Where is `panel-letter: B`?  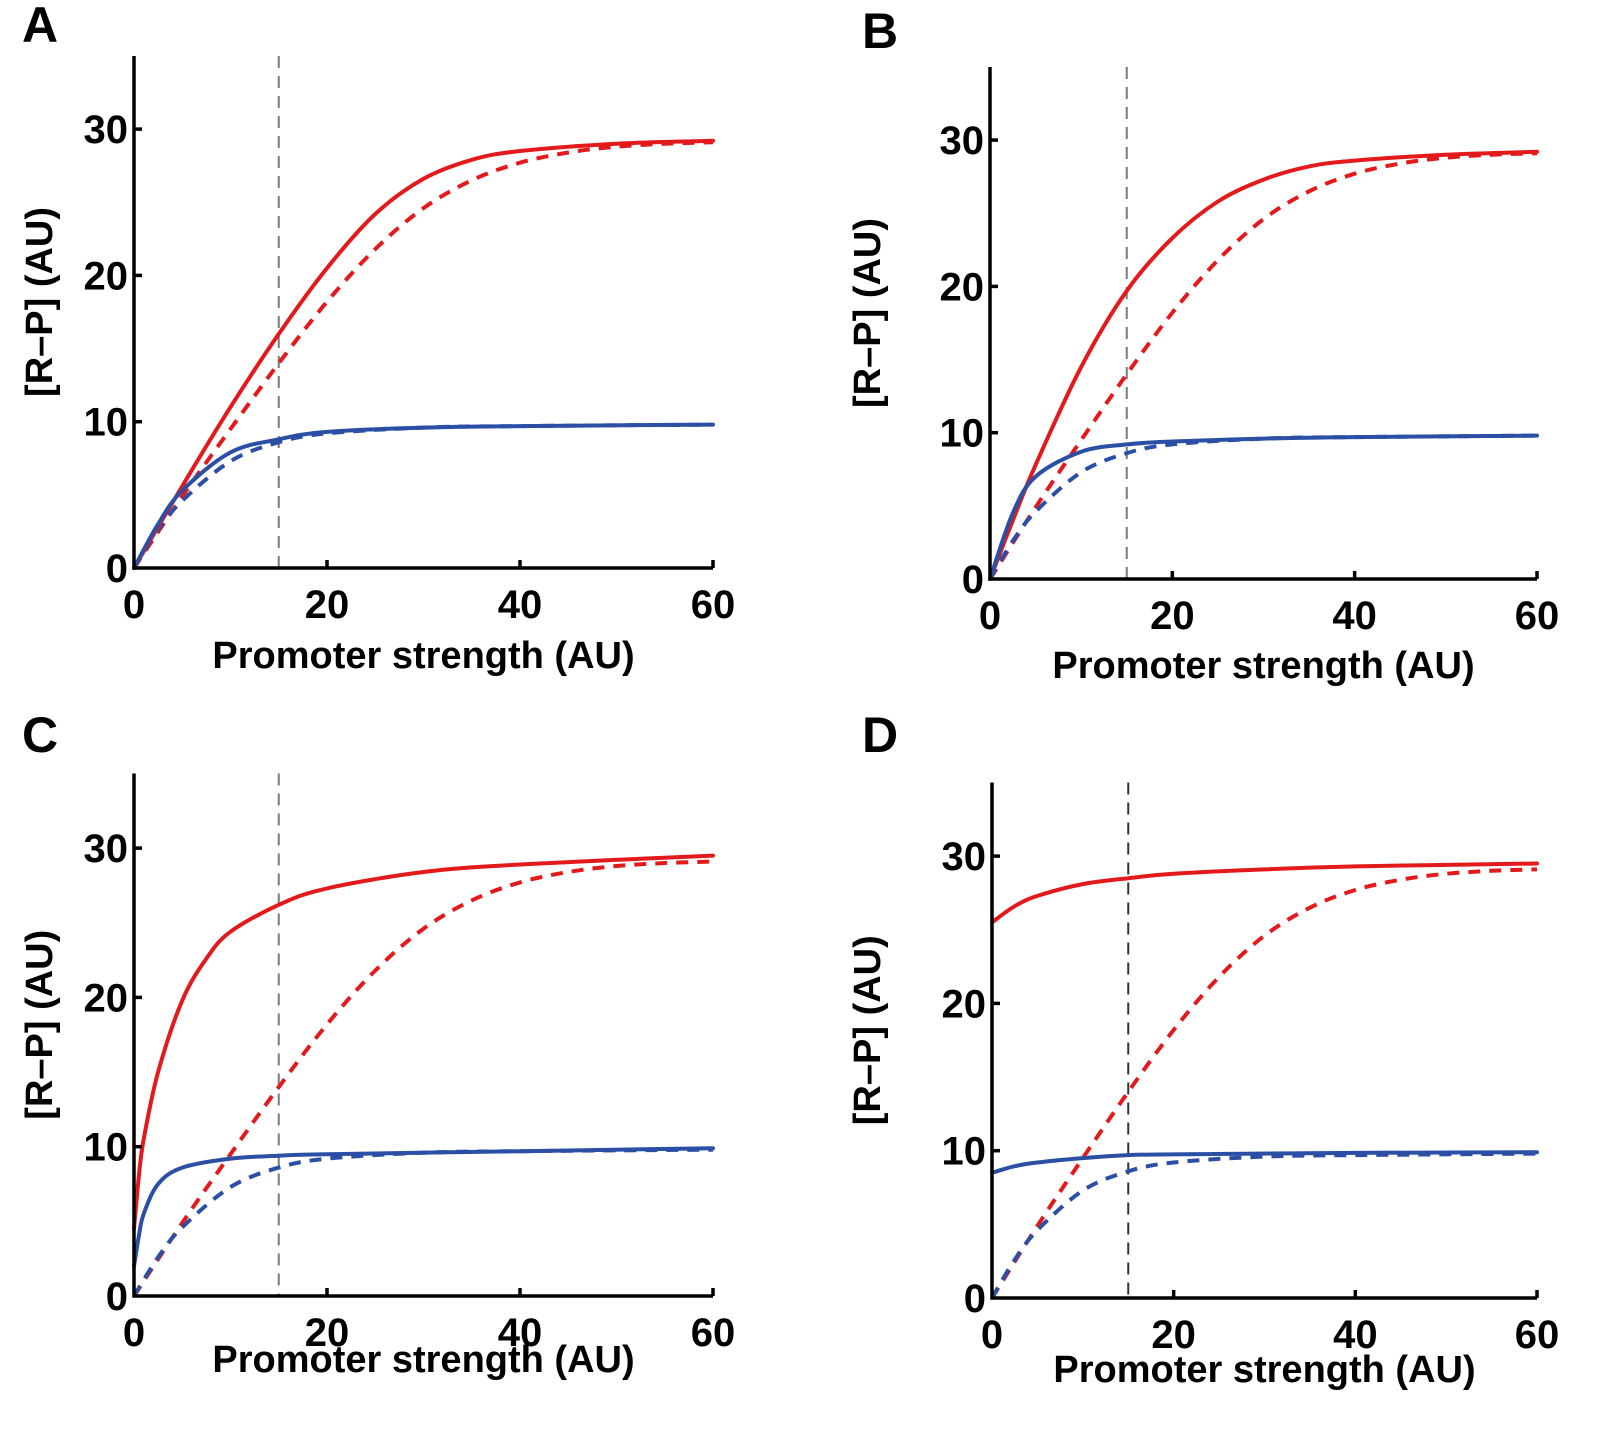
panel-letter: B is located at coordinates (880, 31).